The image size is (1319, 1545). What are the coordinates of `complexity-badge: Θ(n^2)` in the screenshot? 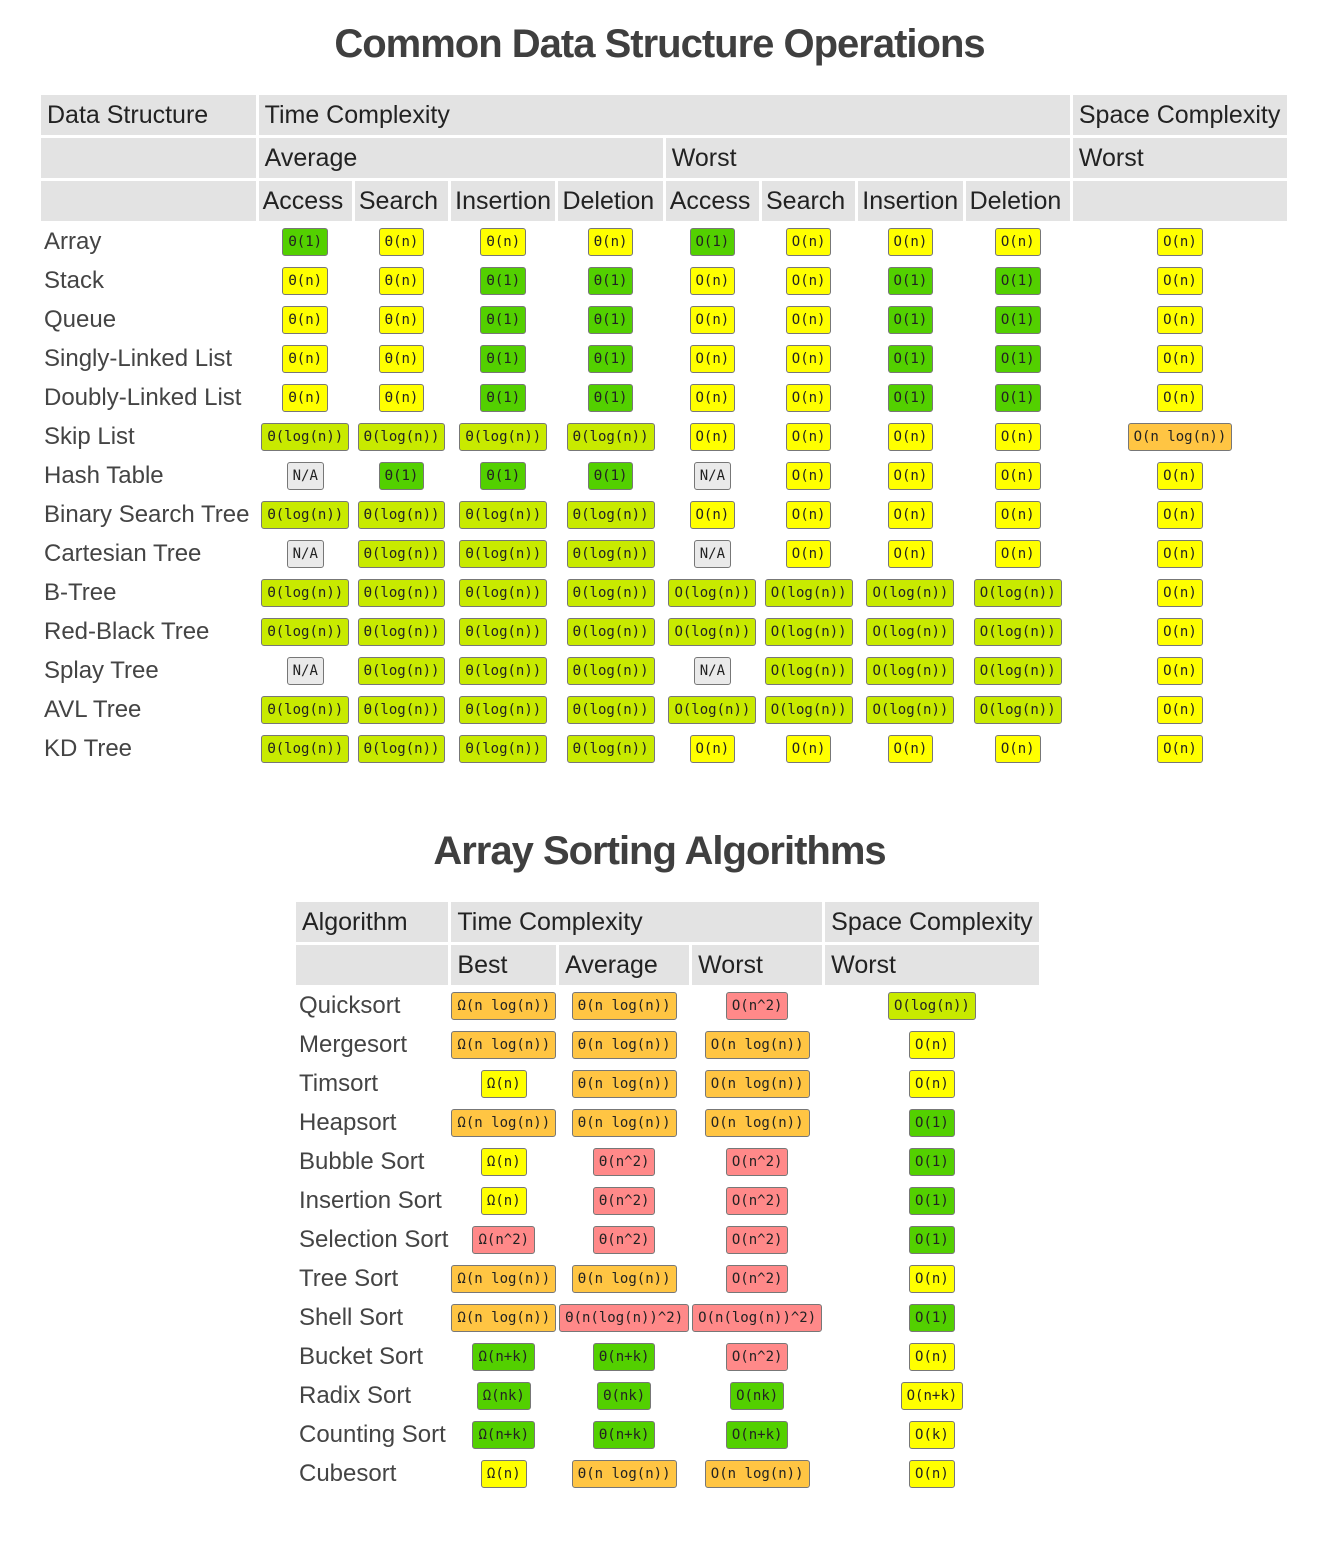 It's located at (624, 1240).